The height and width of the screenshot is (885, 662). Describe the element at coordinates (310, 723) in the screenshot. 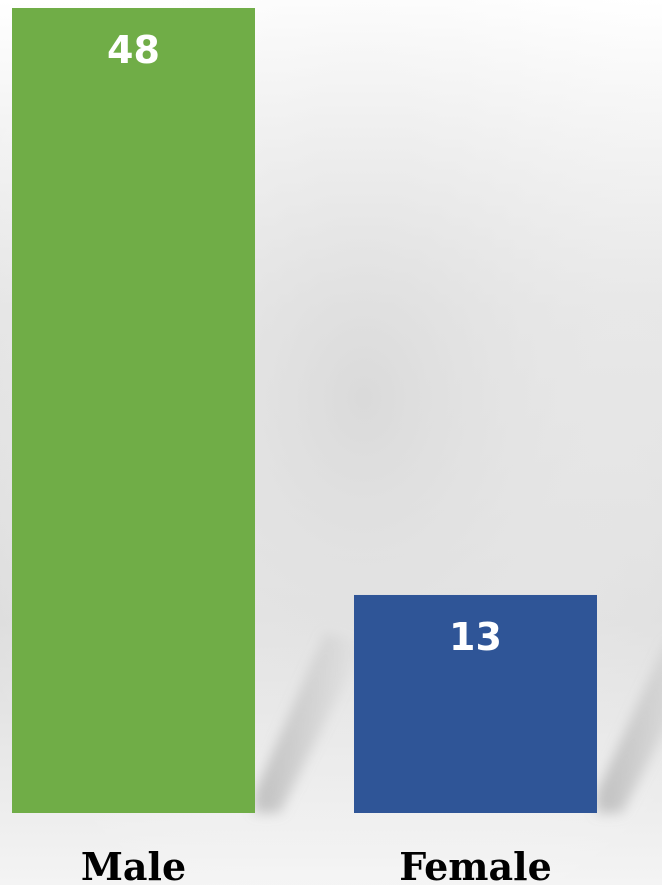

I see `bar-shadow-male` at that location.